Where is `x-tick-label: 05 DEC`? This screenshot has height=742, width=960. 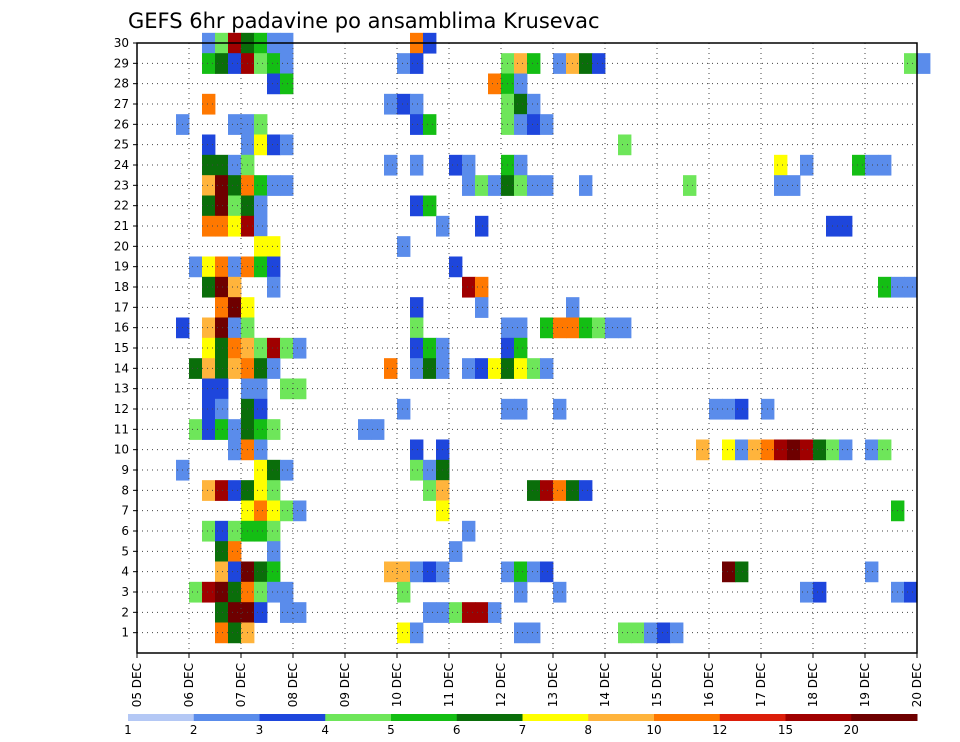 x-tick-label: 05 DEC is located at coordinates (137, 685).